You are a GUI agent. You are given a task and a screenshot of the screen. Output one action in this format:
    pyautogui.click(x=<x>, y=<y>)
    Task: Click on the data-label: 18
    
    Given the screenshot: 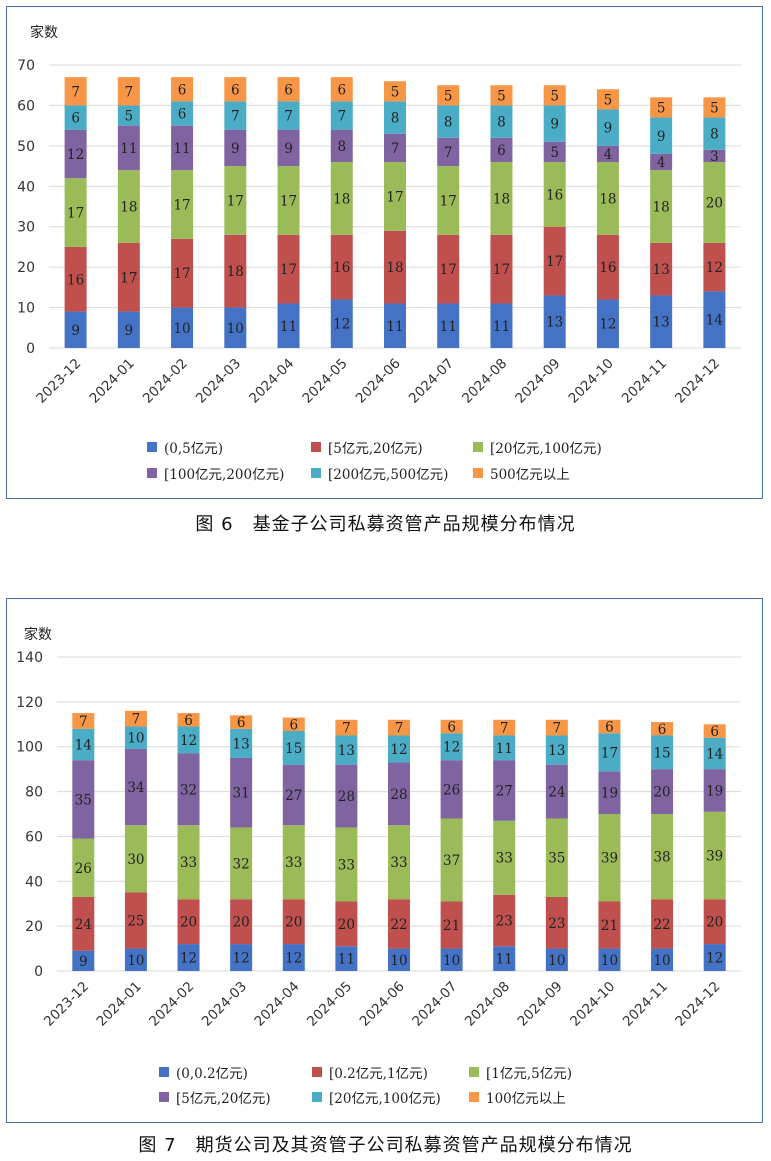 What is the action you would take?
    pyautogui.click(x=607, y=199)
    